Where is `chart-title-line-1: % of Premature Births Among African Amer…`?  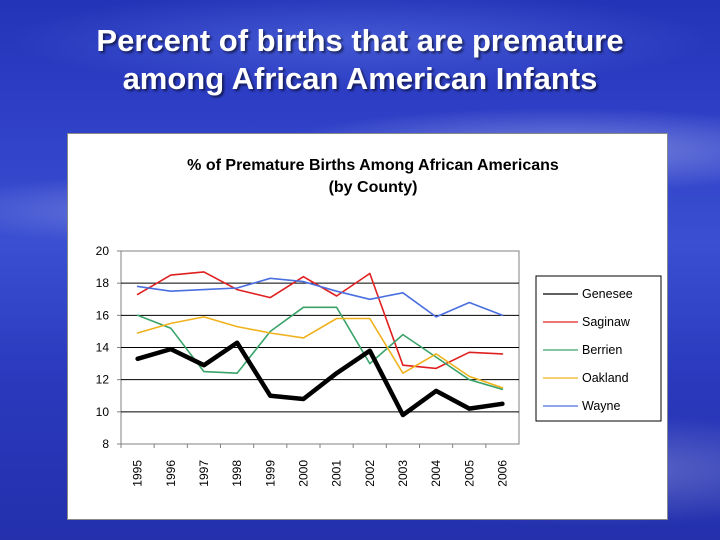
chart-title-line-1: % of Premature Births Among African Amer… is located at coordinates (373, 165).